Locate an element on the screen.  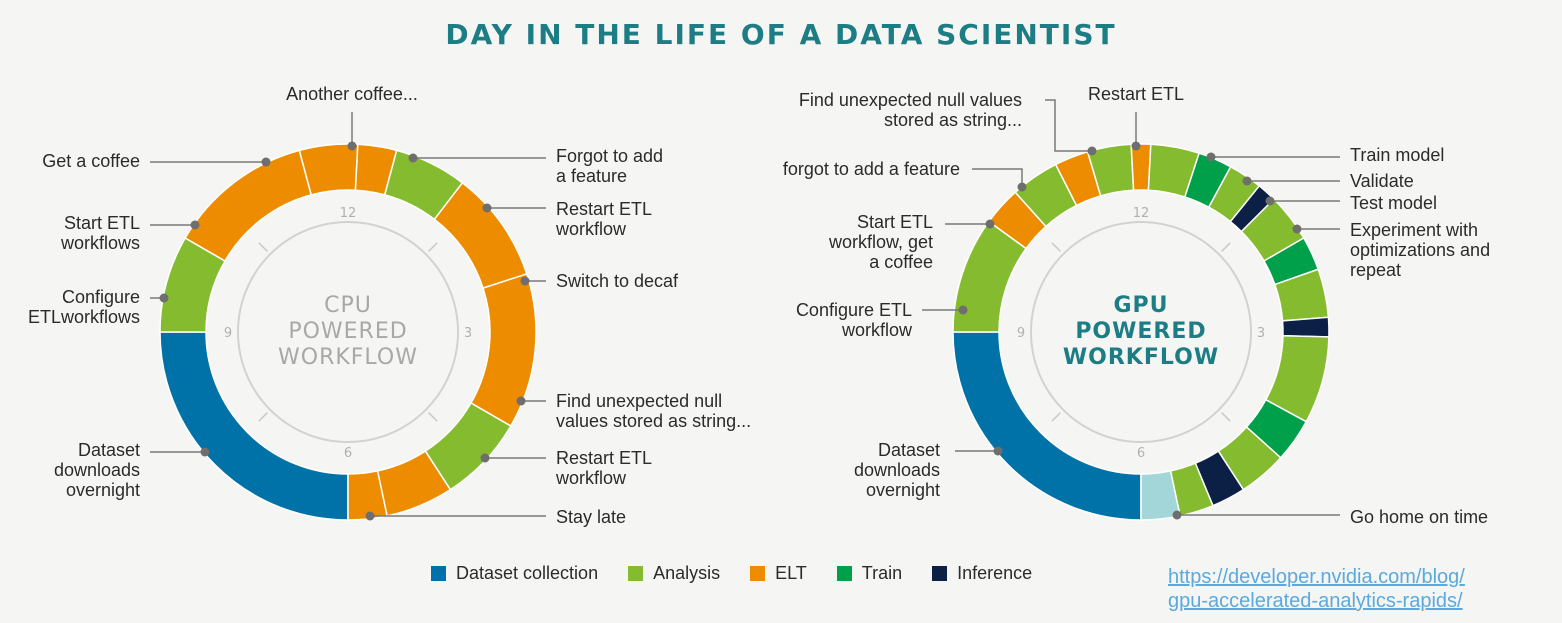
gpu-label-start-etl-workflow-get-a-coffee: Start ETL workflow, get a coffee is located at coordinates (880, 242).